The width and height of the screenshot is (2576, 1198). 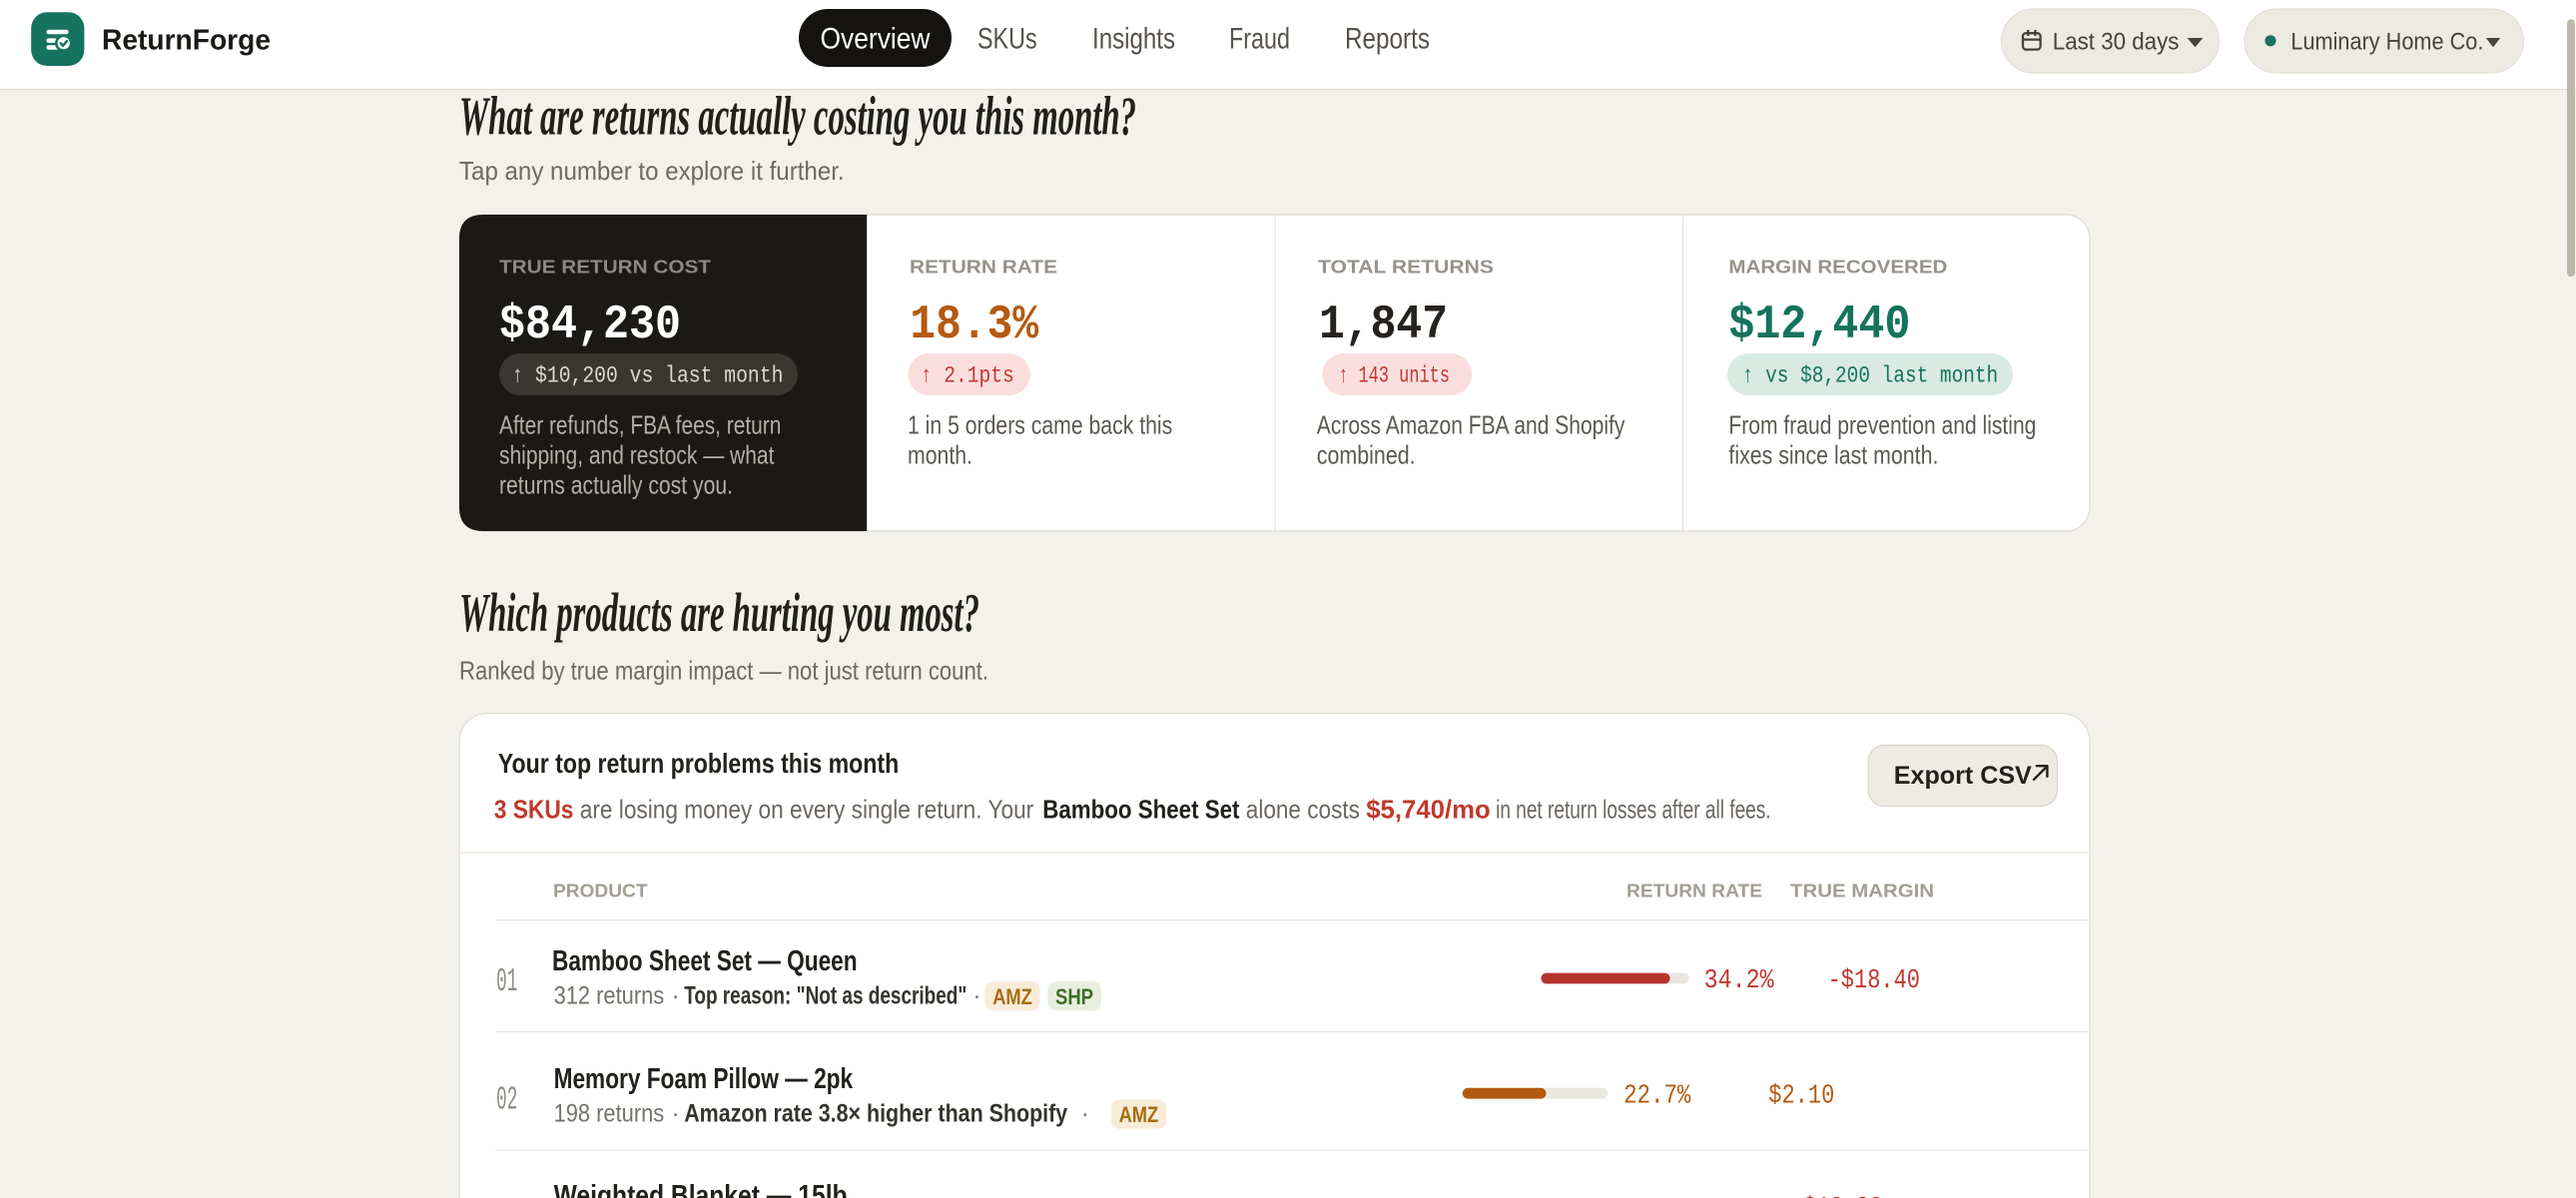 I want to click on svg-text: Bamboo Sheet Set — Queen, so click(x=705, y=961).